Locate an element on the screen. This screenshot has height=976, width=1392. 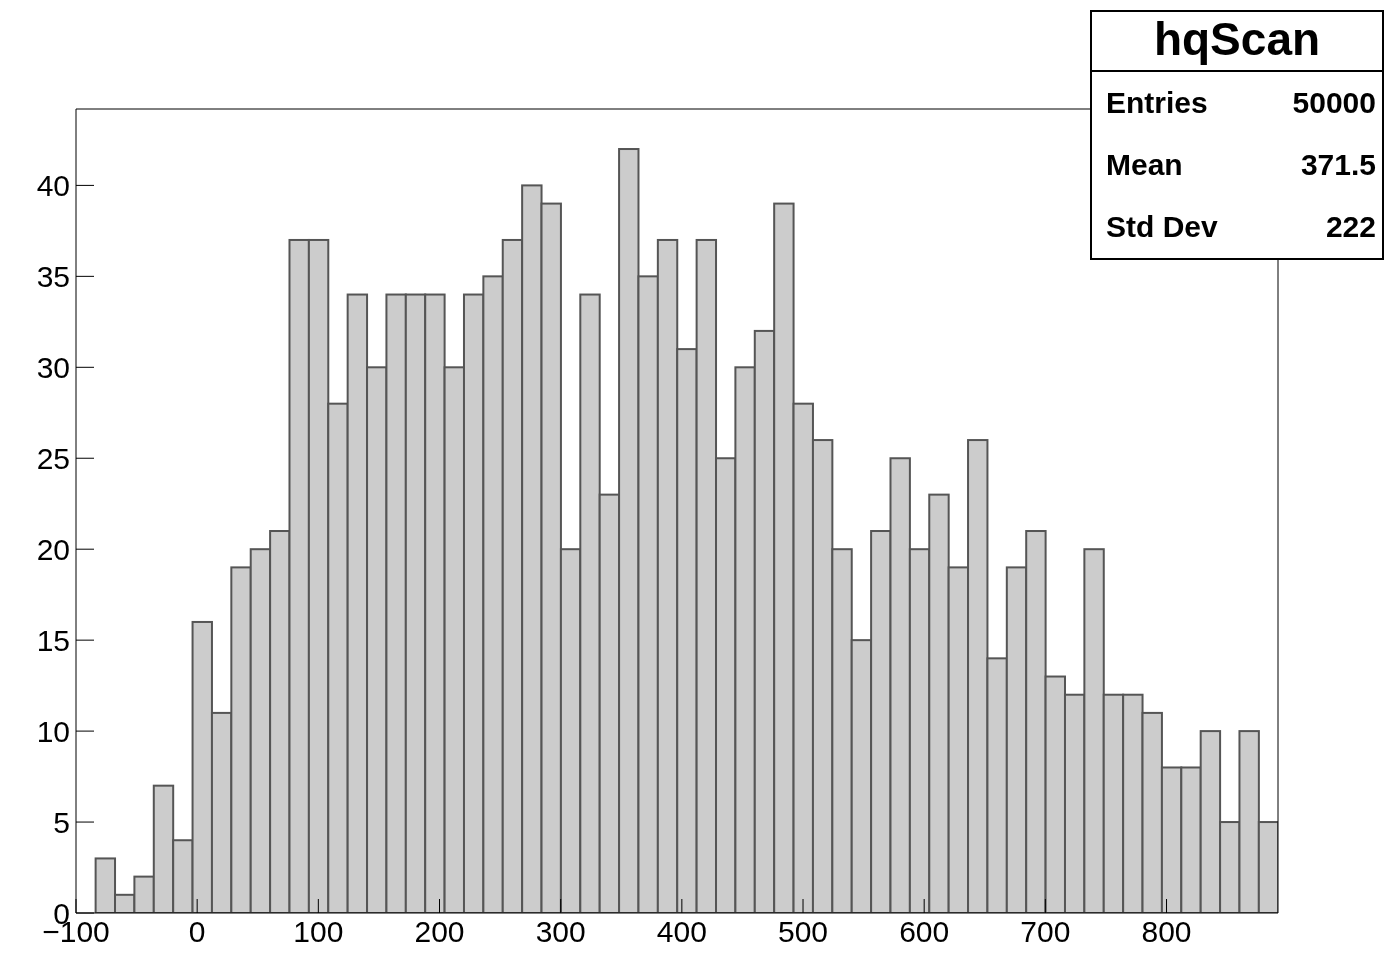
text: Mean 371.5 is located at coordinates (1241, 164).